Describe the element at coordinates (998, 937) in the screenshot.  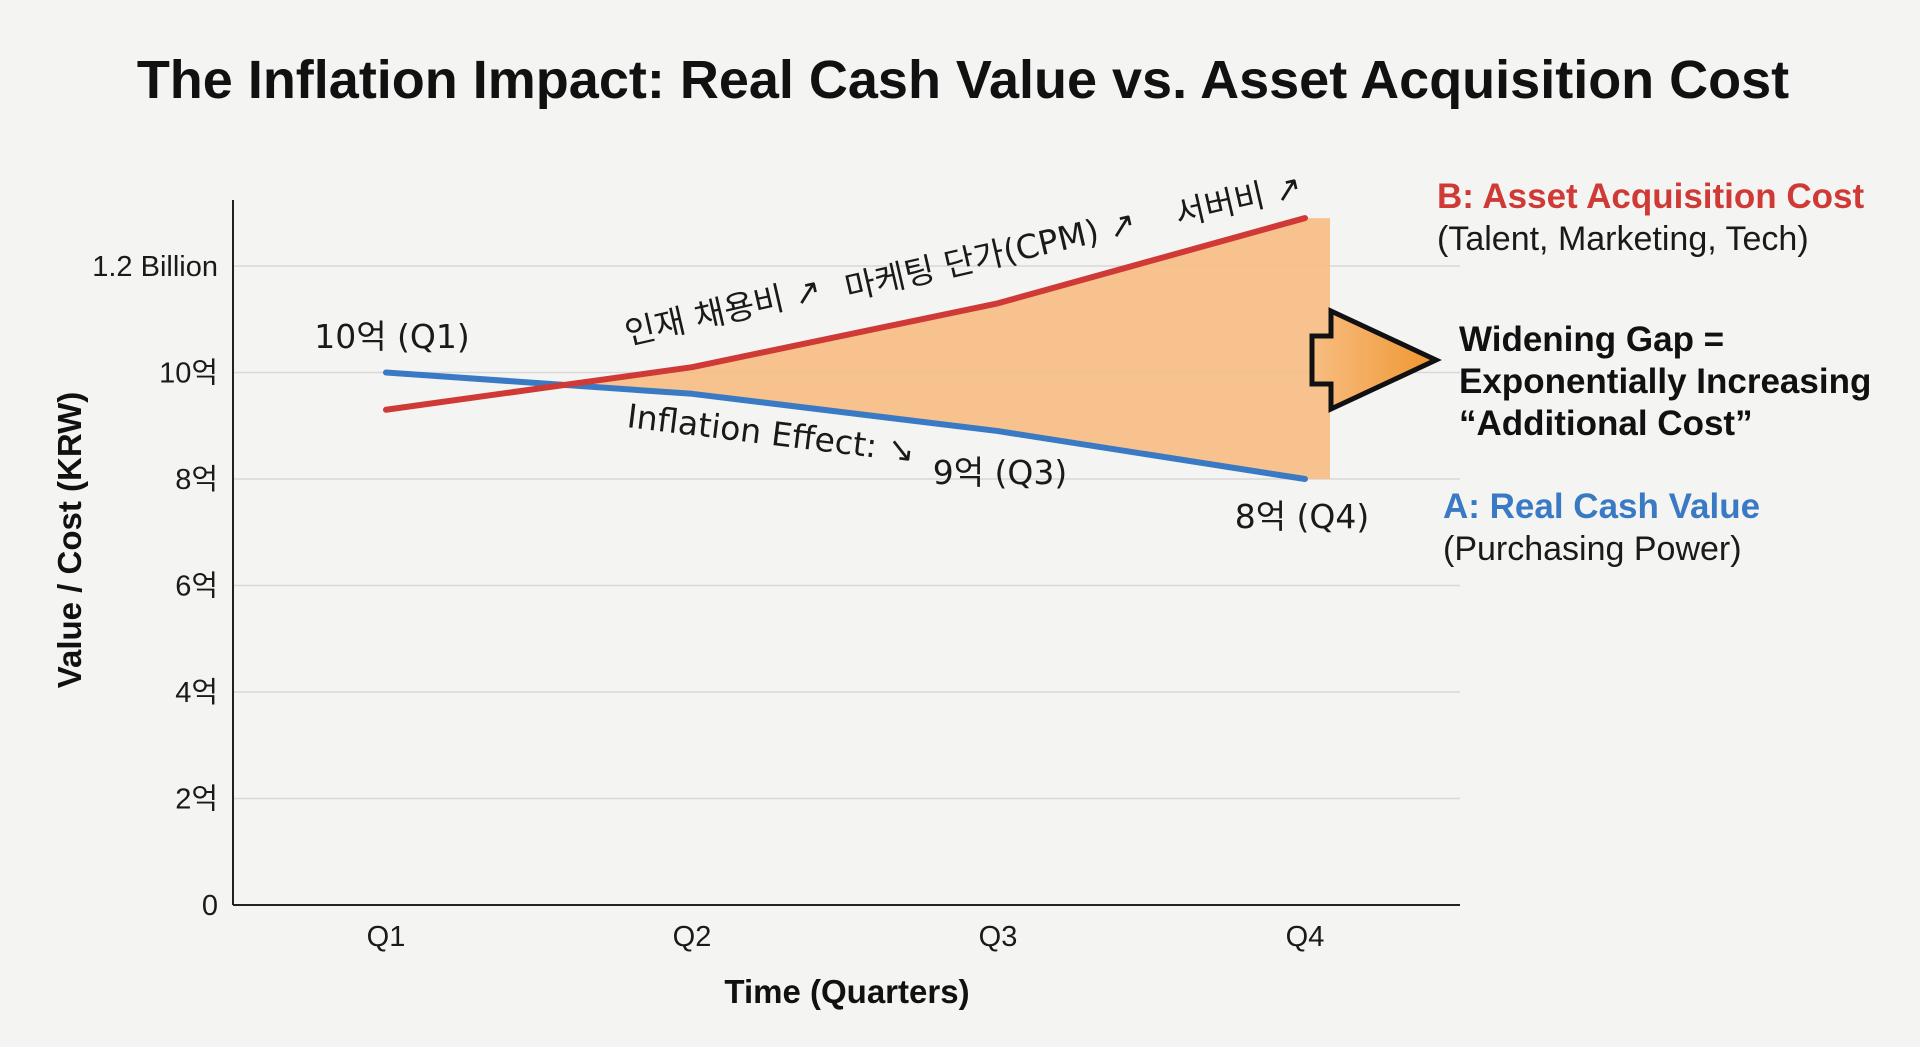
I see `x-tick-label: Q3` at that location.